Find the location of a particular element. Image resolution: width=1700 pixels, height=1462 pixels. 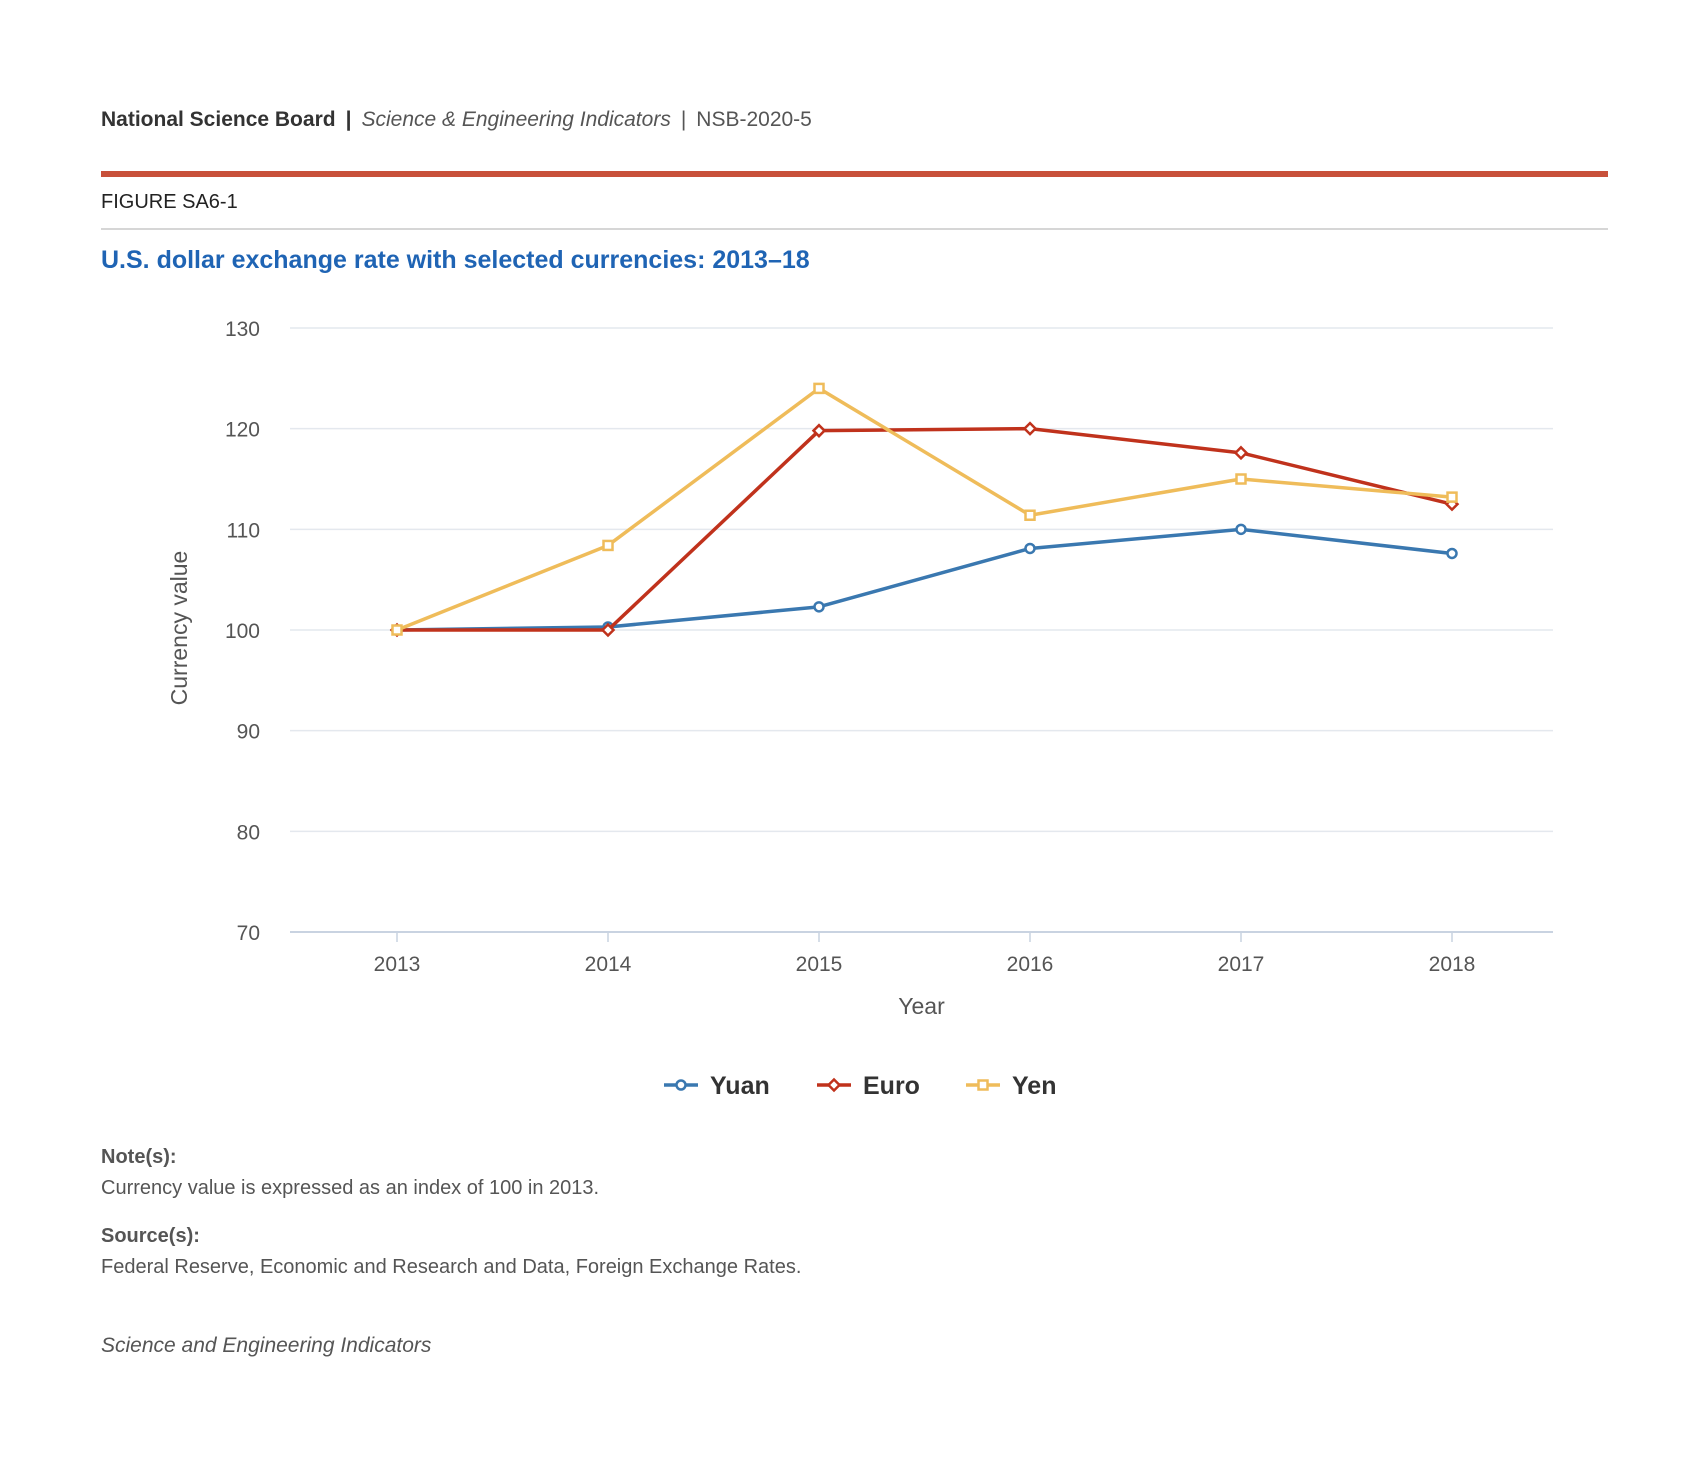

accent-divider is located at coordinates (854, 174).